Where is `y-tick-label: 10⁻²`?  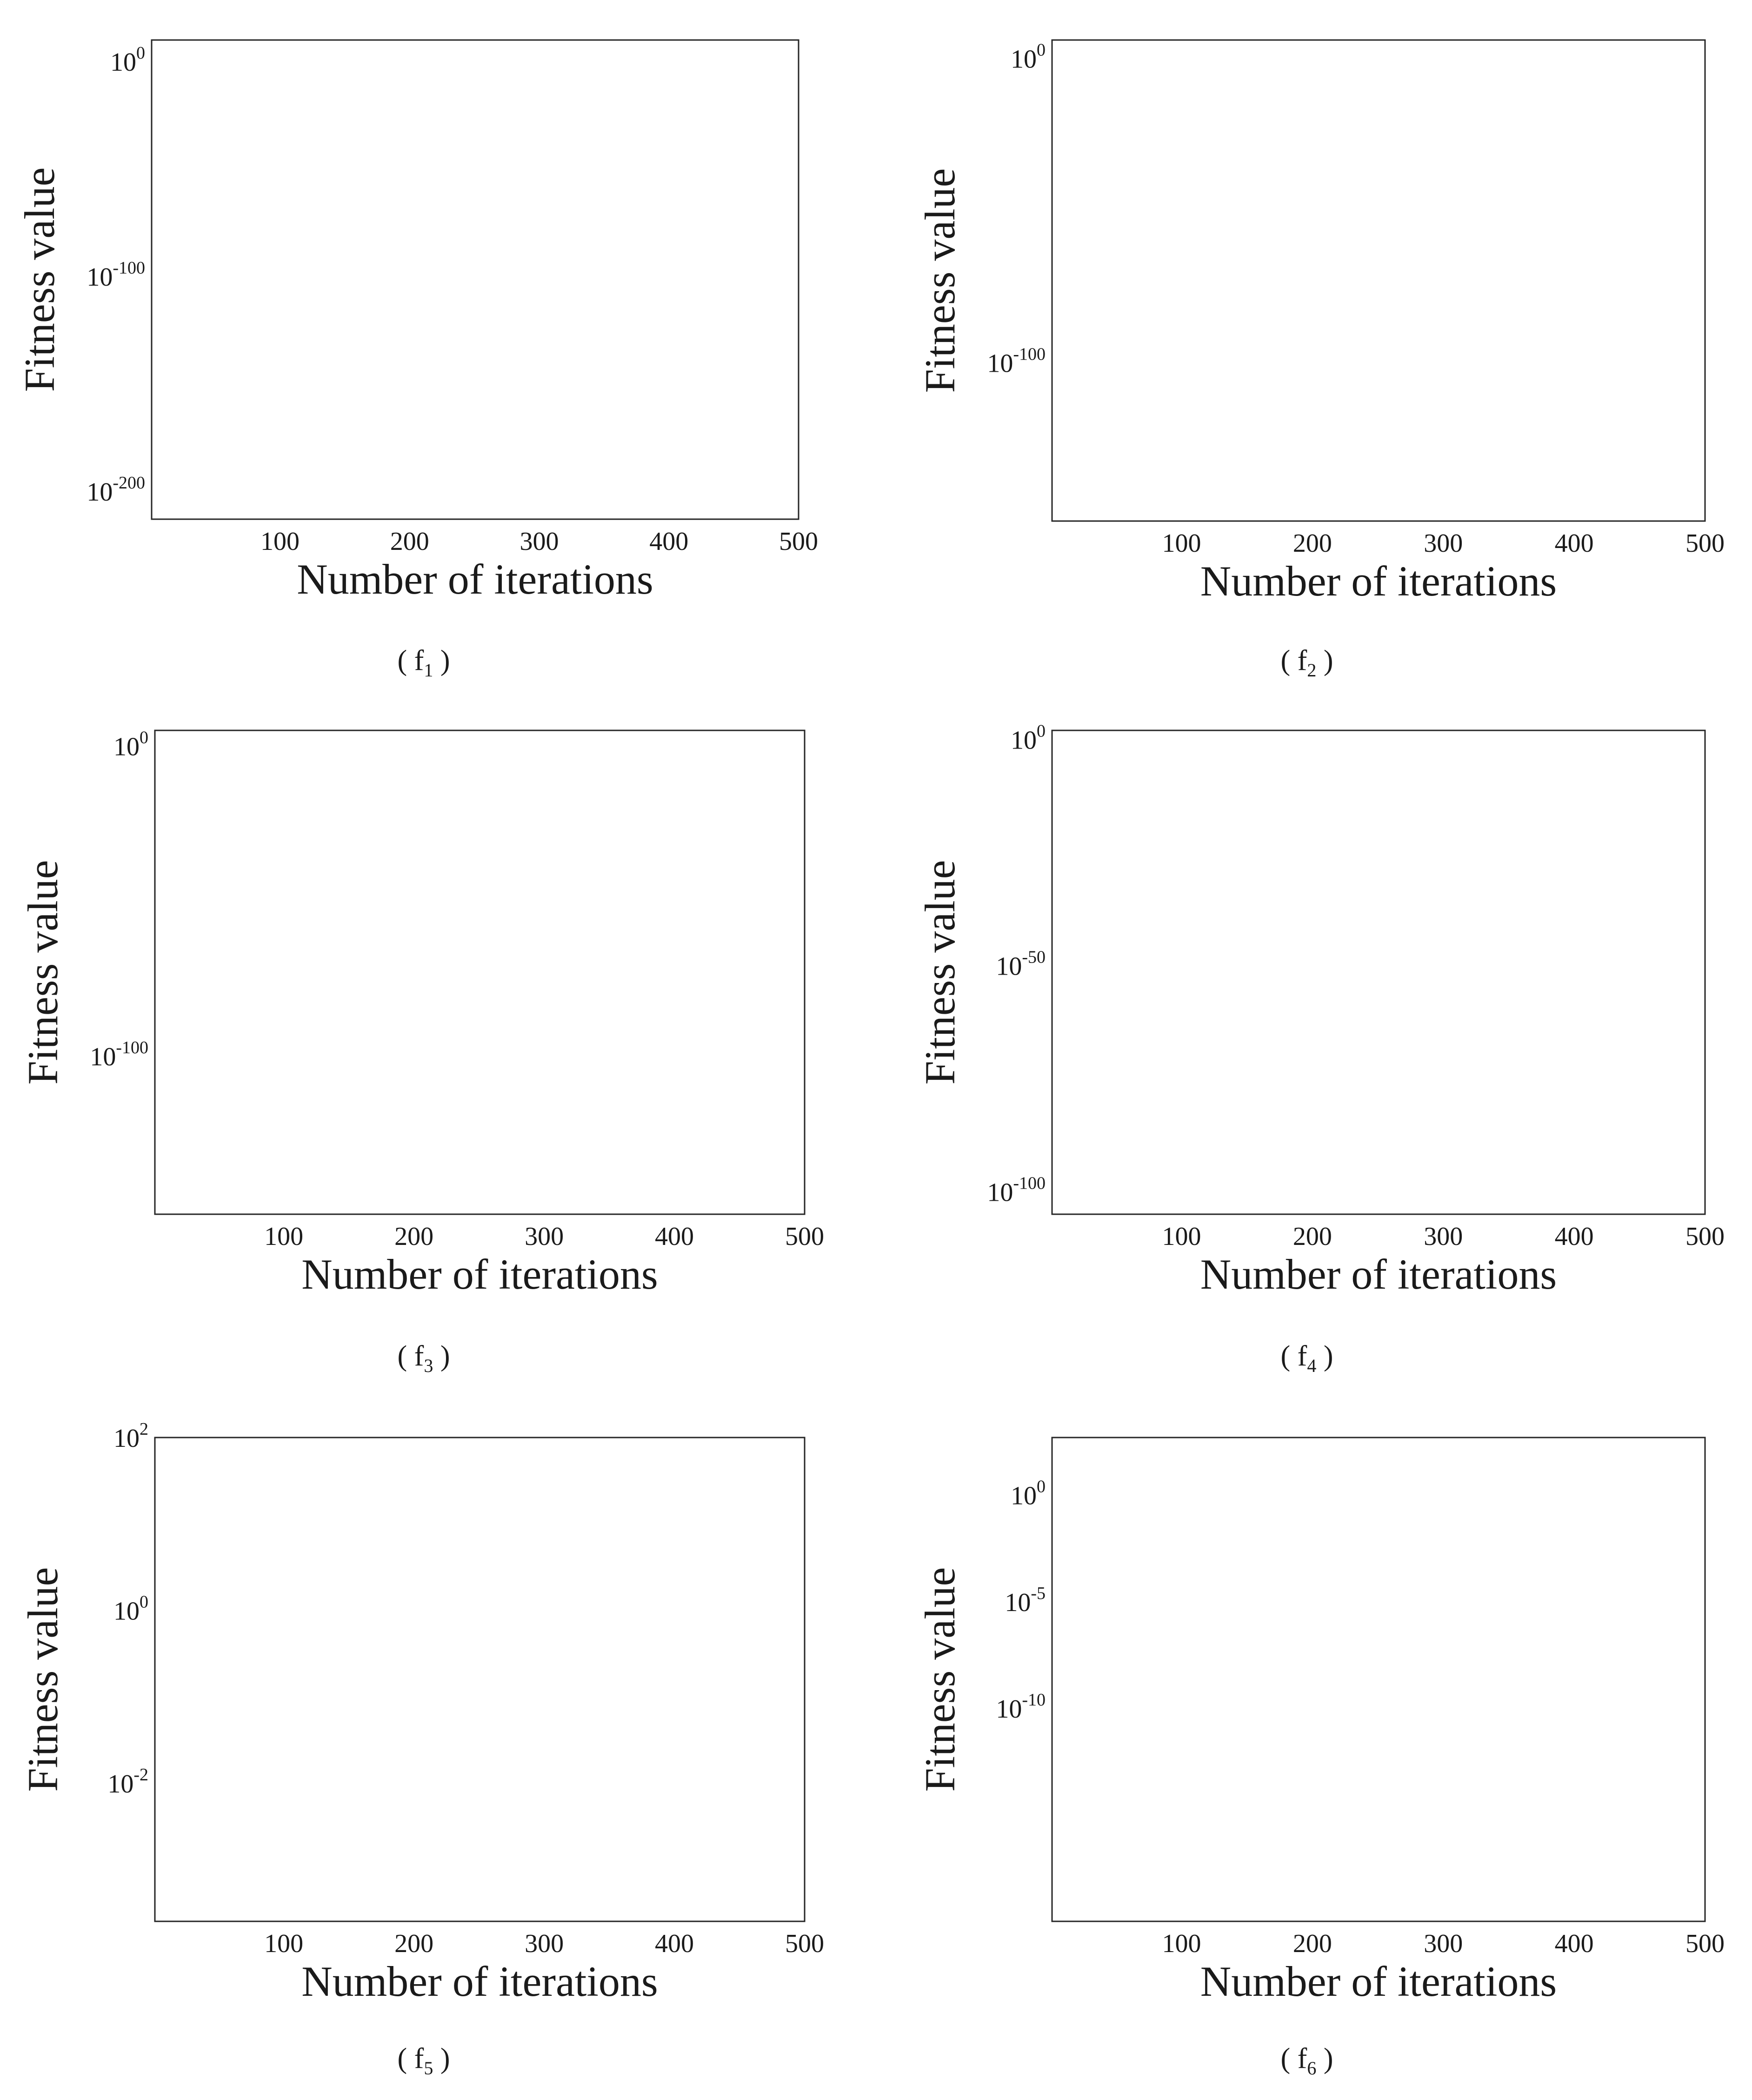 y-tick-label: 10⁻² is located at coordinates (128, 1782).